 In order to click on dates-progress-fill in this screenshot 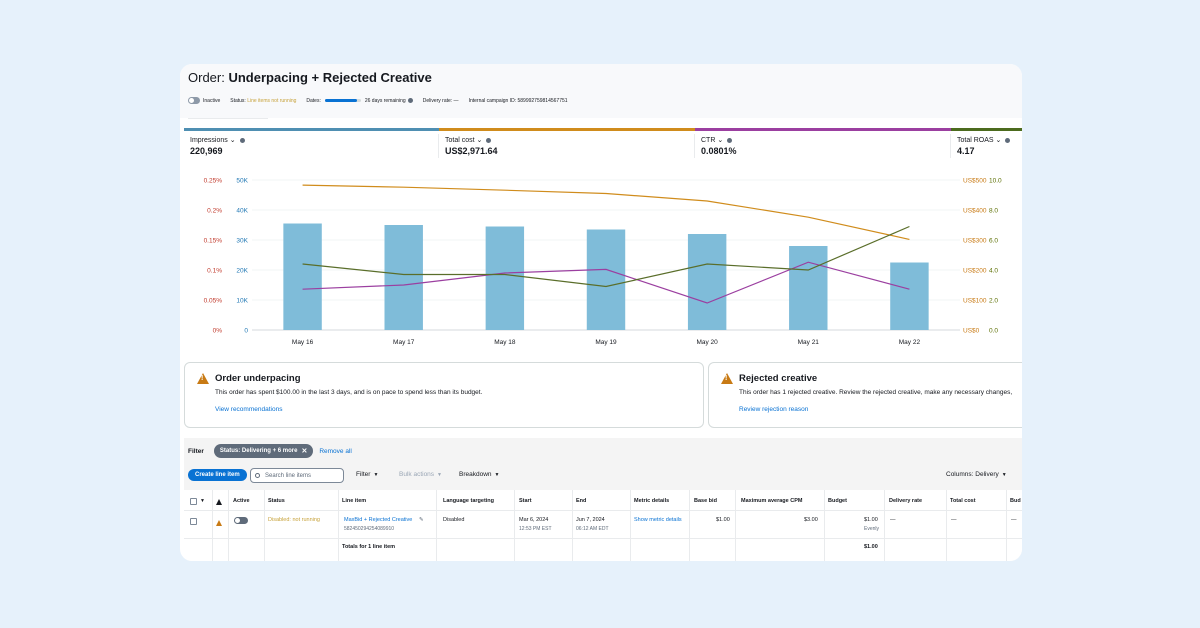, I will do `click(341, 100)`.